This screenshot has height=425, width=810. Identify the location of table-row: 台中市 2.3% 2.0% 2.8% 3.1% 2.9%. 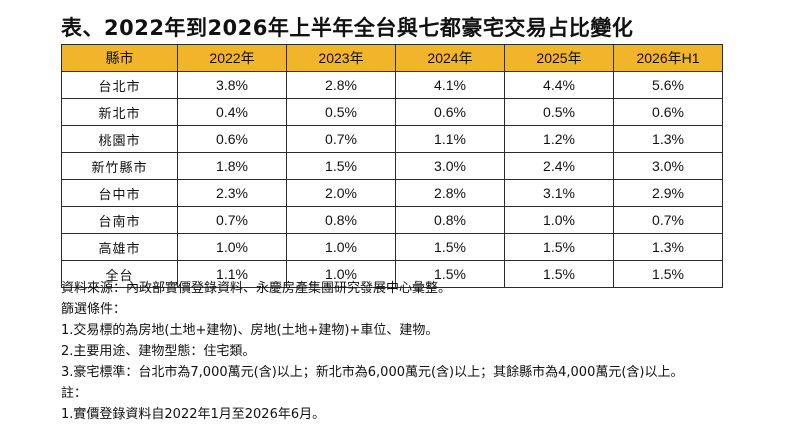
(392, 193).